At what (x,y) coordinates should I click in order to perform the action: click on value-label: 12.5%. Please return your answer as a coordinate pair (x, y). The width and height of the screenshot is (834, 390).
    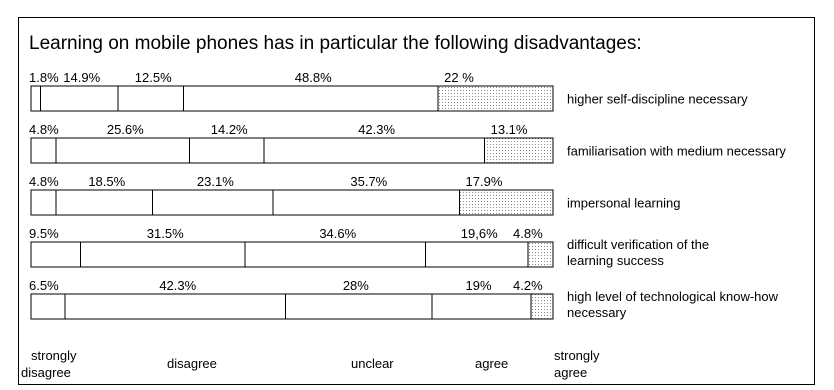
    Looking at the image, I should click on (153, 77).